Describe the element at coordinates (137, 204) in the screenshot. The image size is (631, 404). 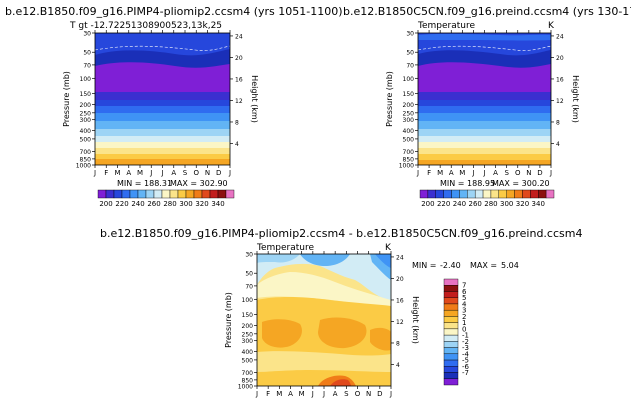
I see `left-colorbar-label: 240` at that location.